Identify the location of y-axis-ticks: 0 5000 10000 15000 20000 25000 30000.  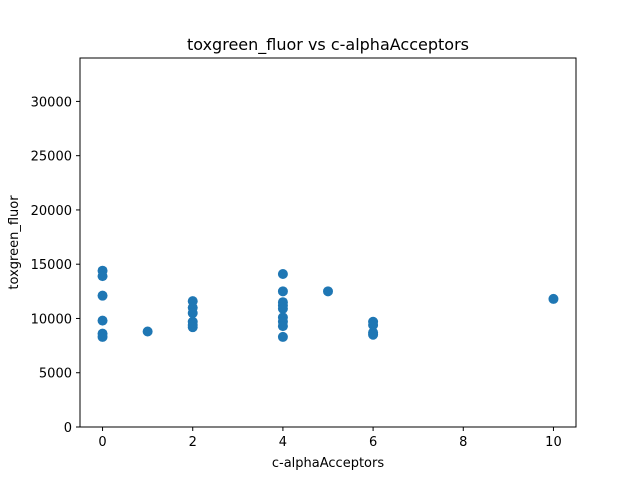
(55, 265).